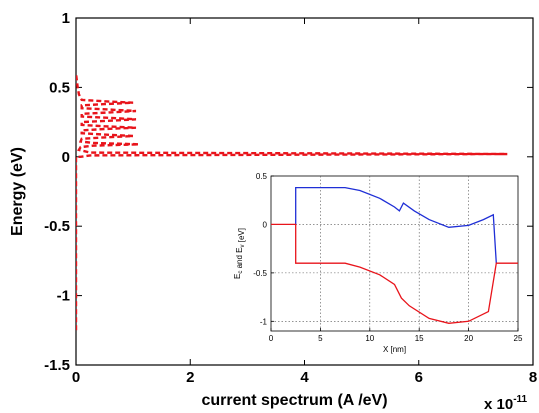 The height and width of the screenshot is (413, 539). What do you see at coordinates (57, 226) in the screenshot?
I see `y-tick-label: -0.5` at bounding box center [57, 226].